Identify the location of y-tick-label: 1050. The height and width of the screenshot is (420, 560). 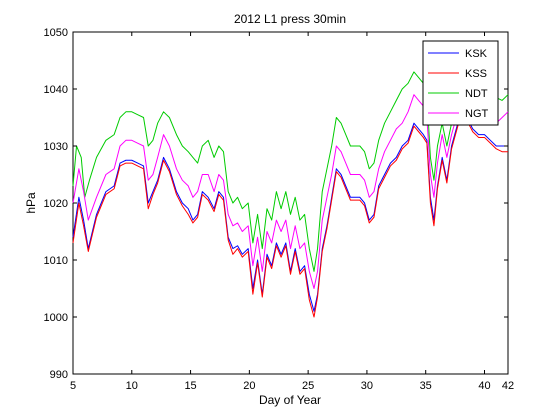
(56, 33).